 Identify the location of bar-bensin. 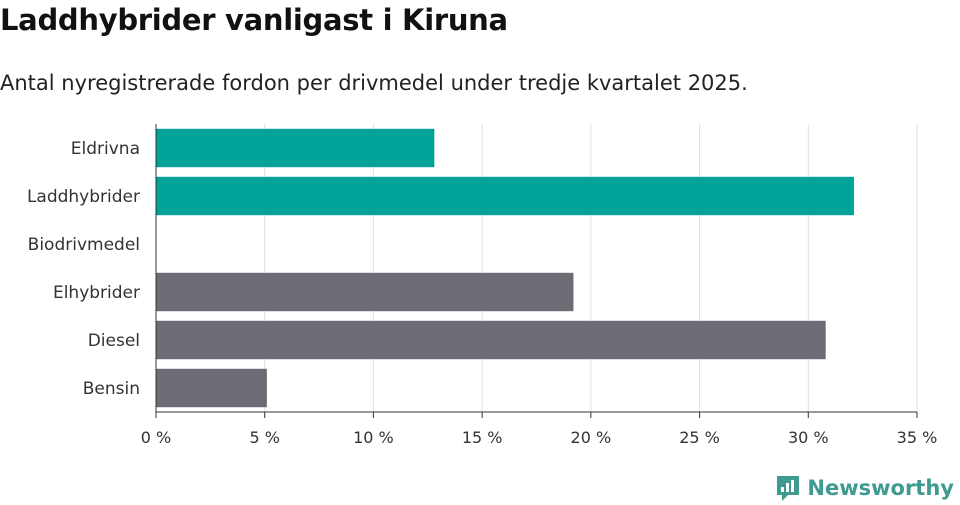
(211, 388).